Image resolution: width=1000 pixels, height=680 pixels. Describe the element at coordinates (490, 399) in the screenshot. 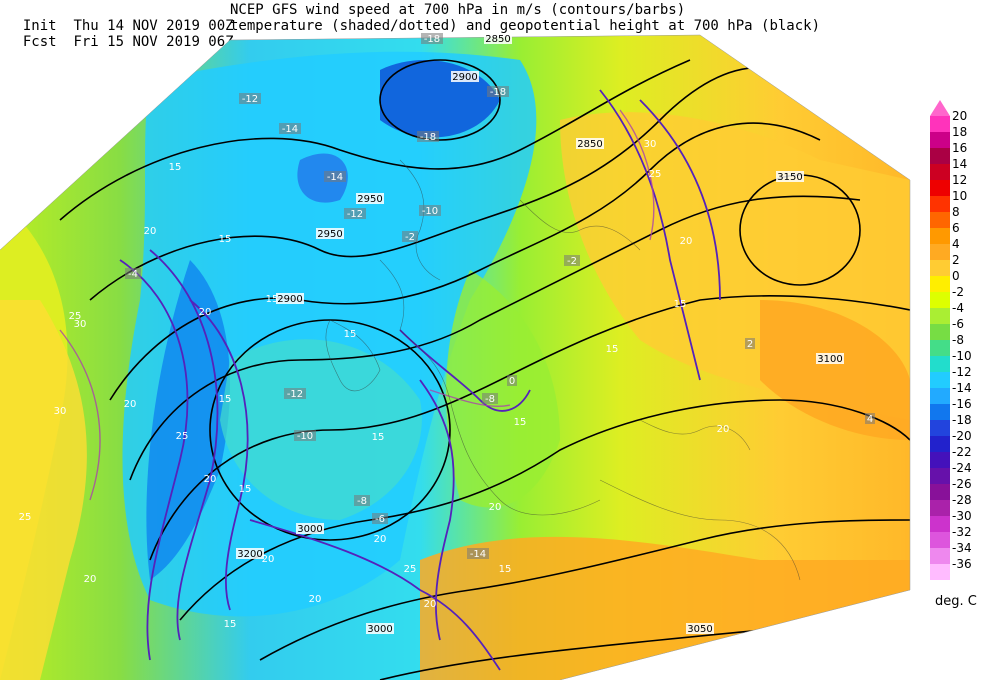

I see `temperature-label: -8` at that location.